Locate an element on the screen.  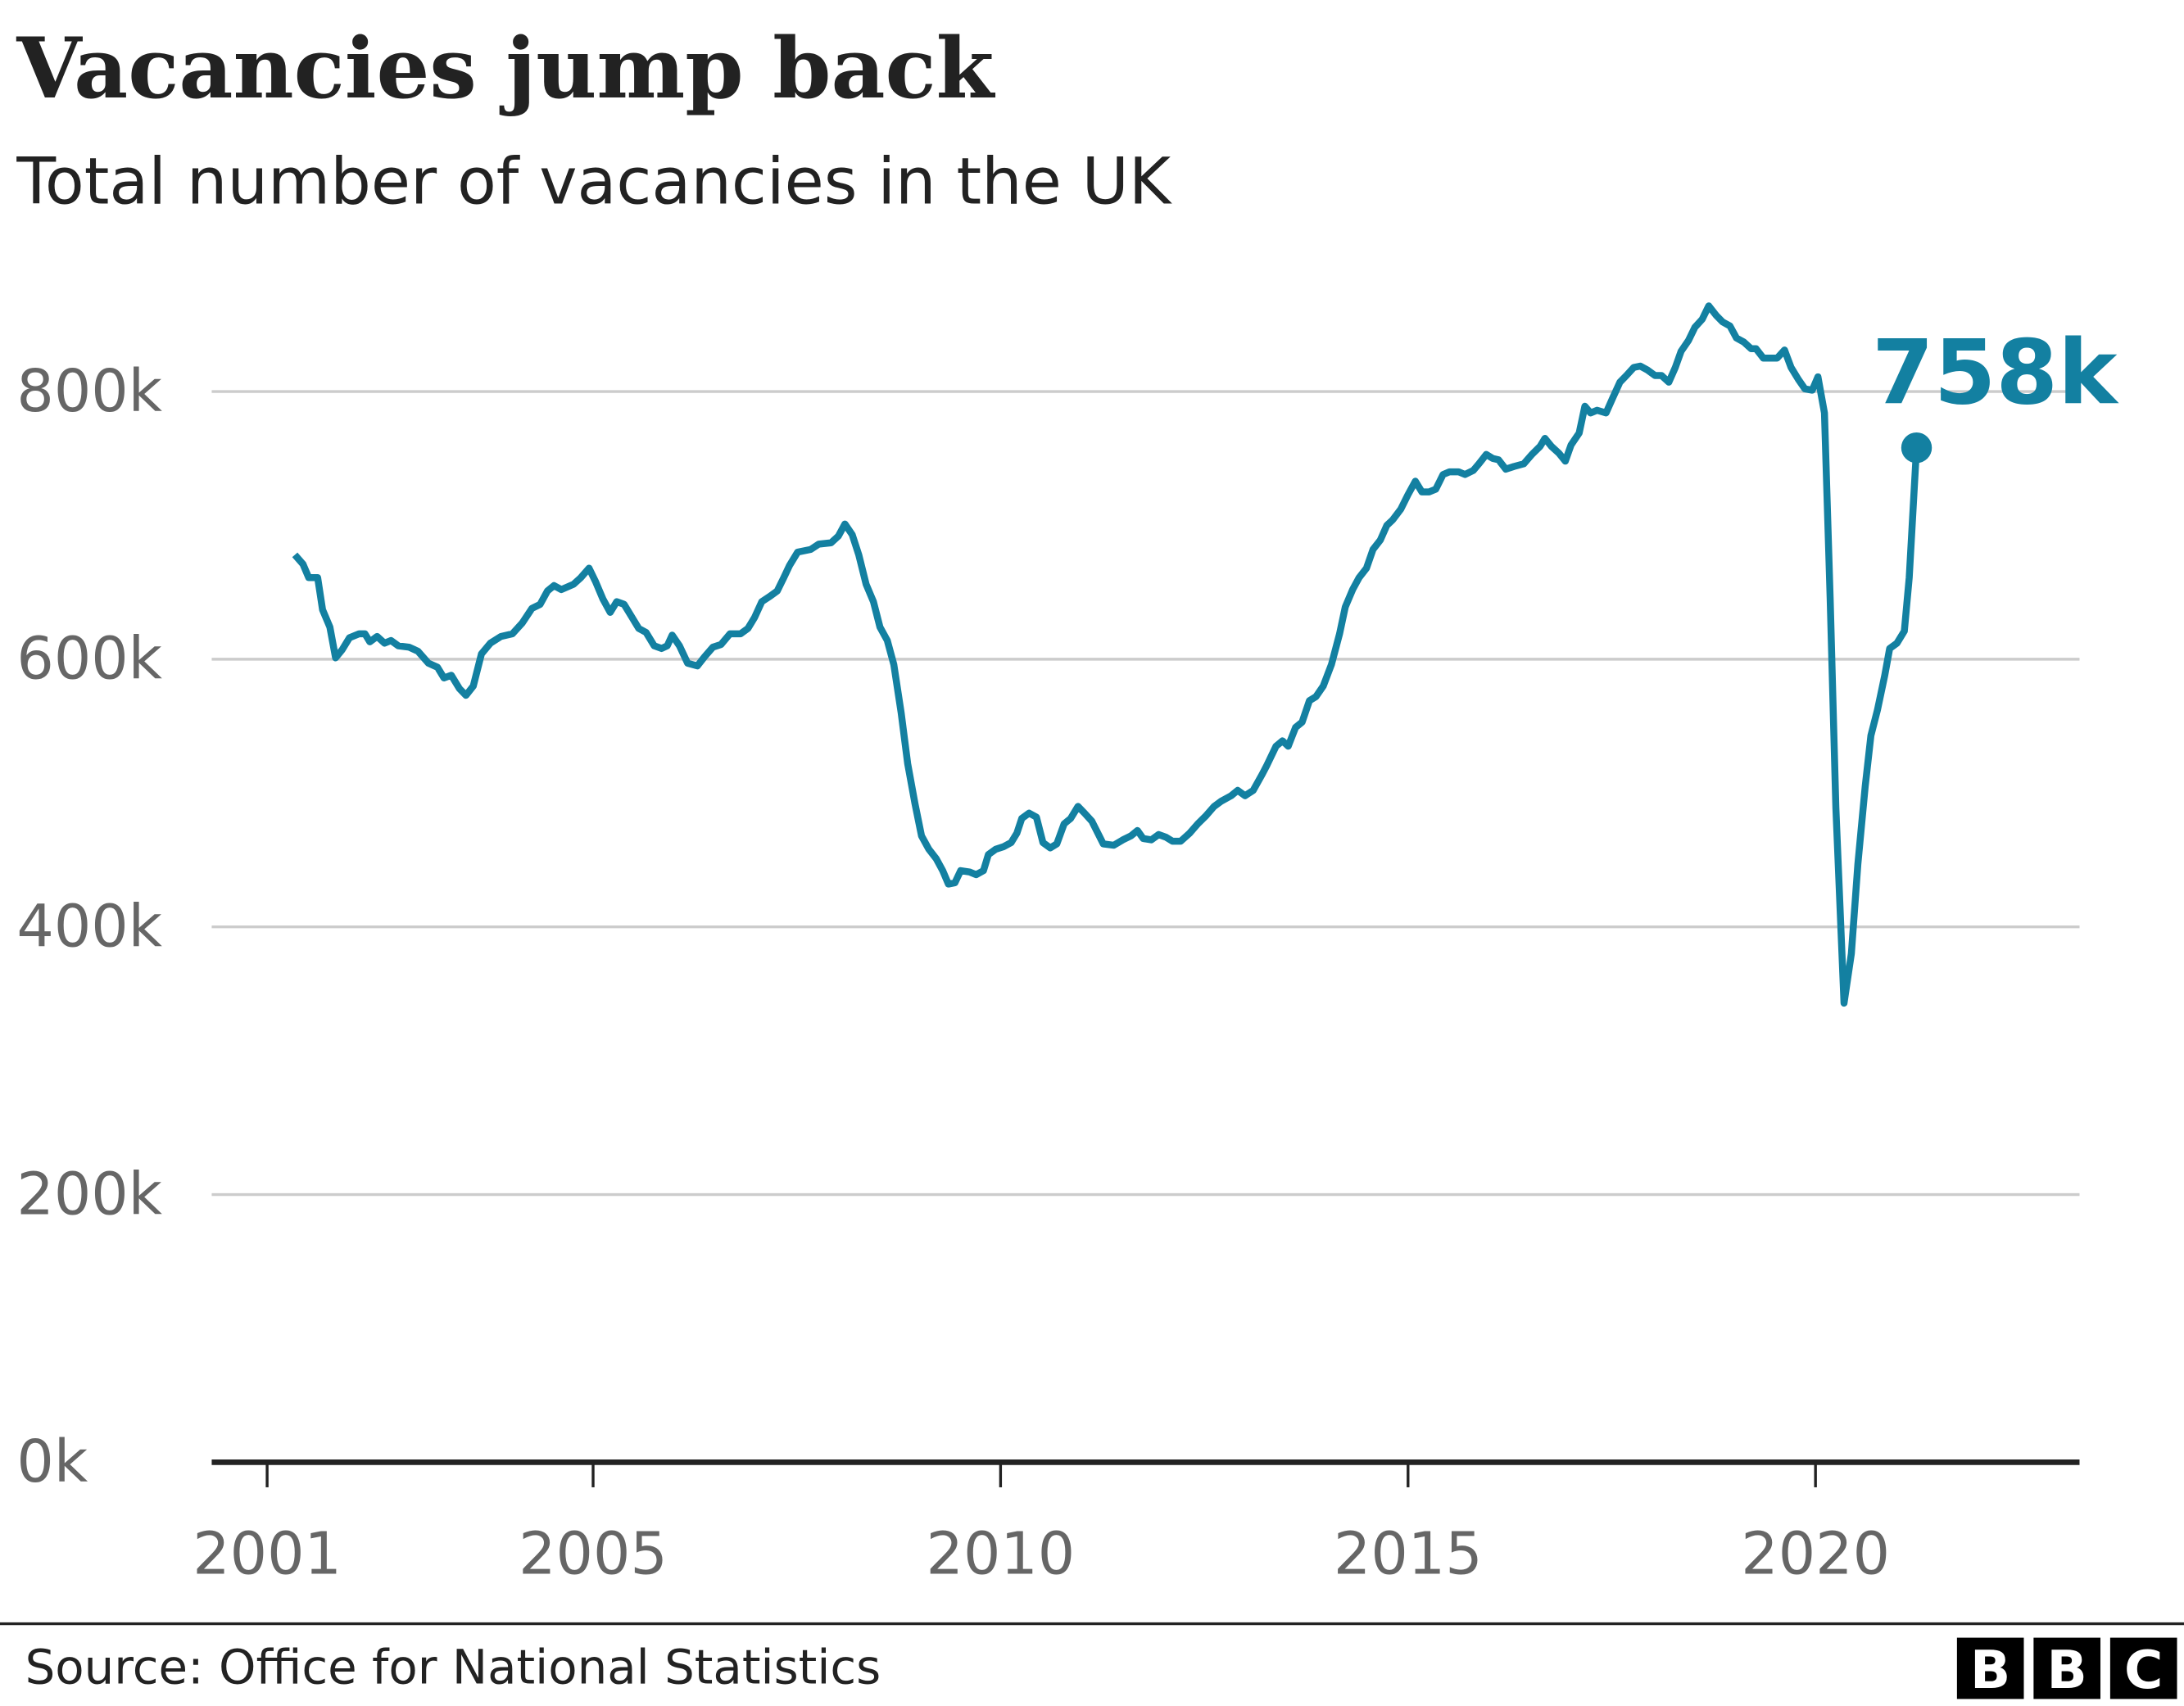
x-tick-label: 2001 is located at coordinates (267, 1553).